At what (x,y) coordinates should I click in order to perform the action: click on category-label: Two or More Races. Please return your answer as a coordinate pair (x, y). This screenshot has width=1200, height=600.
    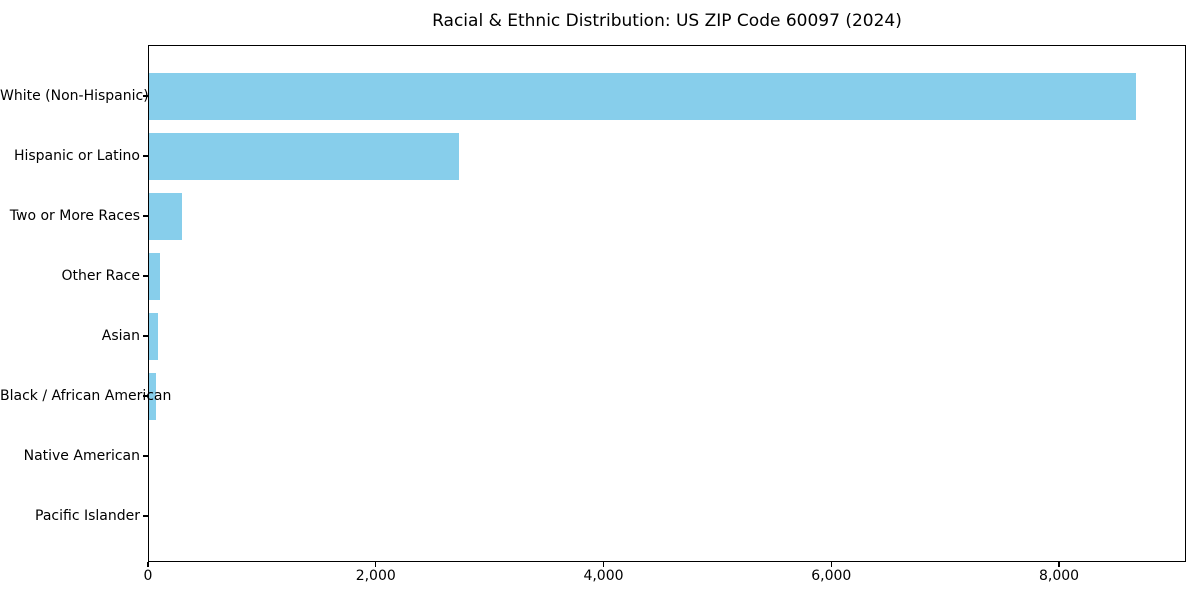
    Looking at the image, I should click on (74, 216).